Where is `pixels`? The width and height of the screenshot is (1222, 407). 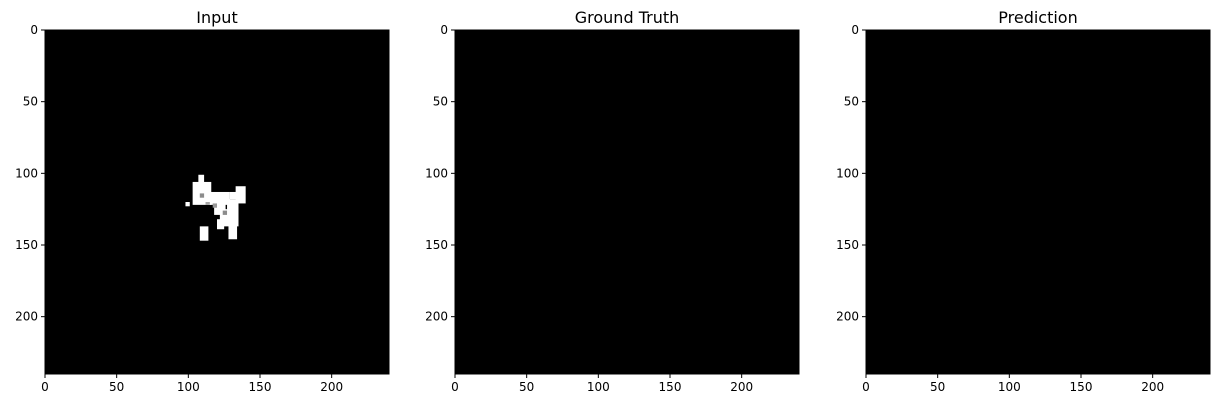 pixels is located at coordinates (215, 207).